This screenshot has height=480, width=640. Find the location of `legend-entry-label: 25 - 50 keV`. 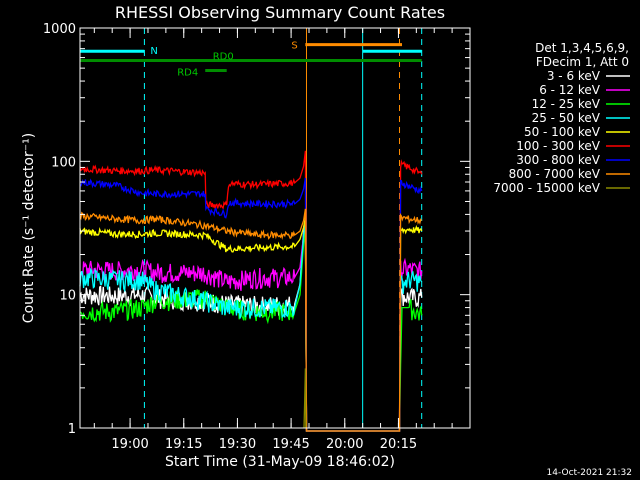

legend-entry-label: 25 - 50 keV is located at coordinates (566, 118).